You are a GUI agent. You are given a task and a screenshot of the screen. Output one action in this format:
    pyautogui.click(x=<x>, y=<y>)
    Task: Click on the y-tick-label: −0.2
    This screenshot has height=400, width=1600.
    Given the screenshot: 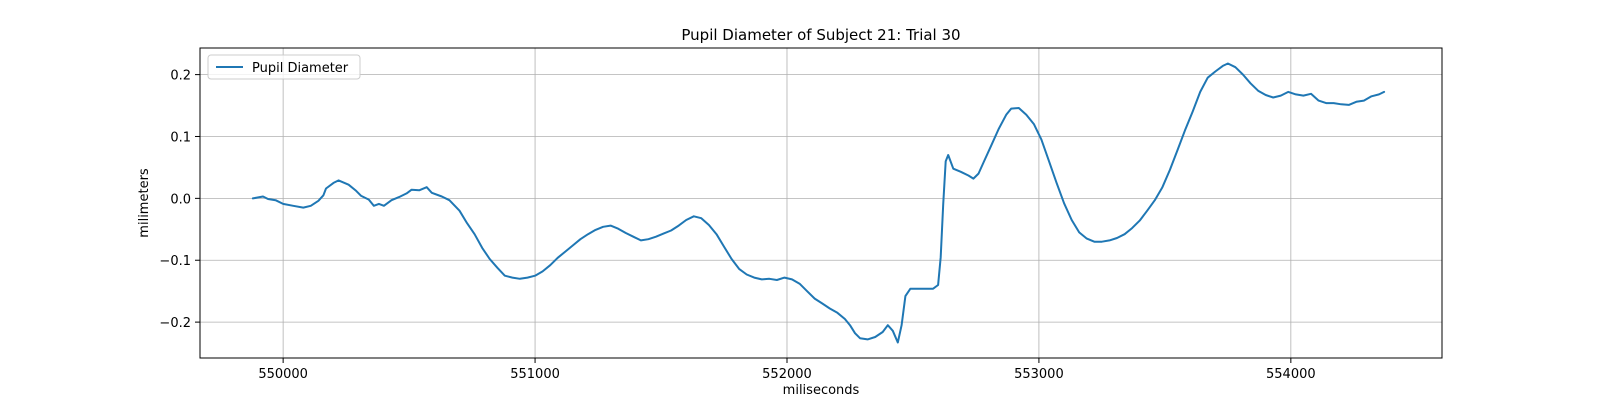 What is the action you would take?
    pyautogui.click(x=175, y=323)
    